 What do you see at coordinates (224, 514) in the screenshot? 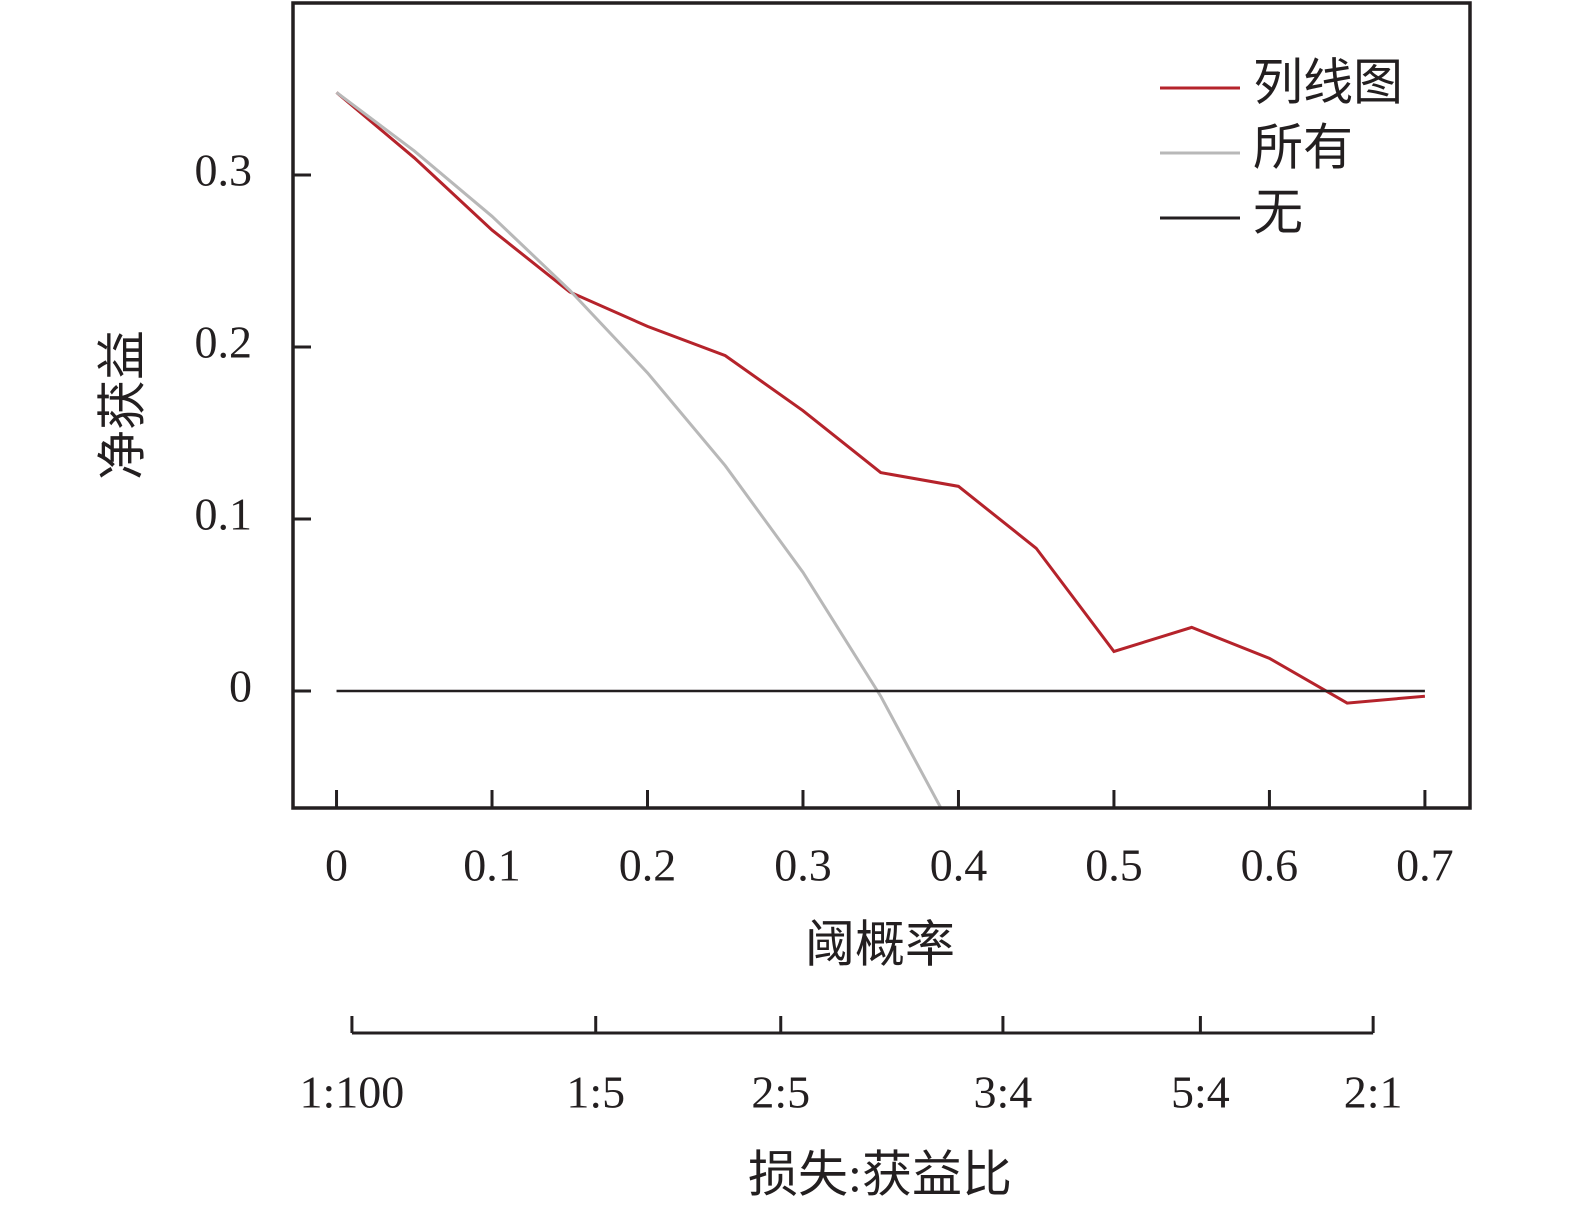
I see `y-tick-label: 0.1` at bounding box center [224, 514].